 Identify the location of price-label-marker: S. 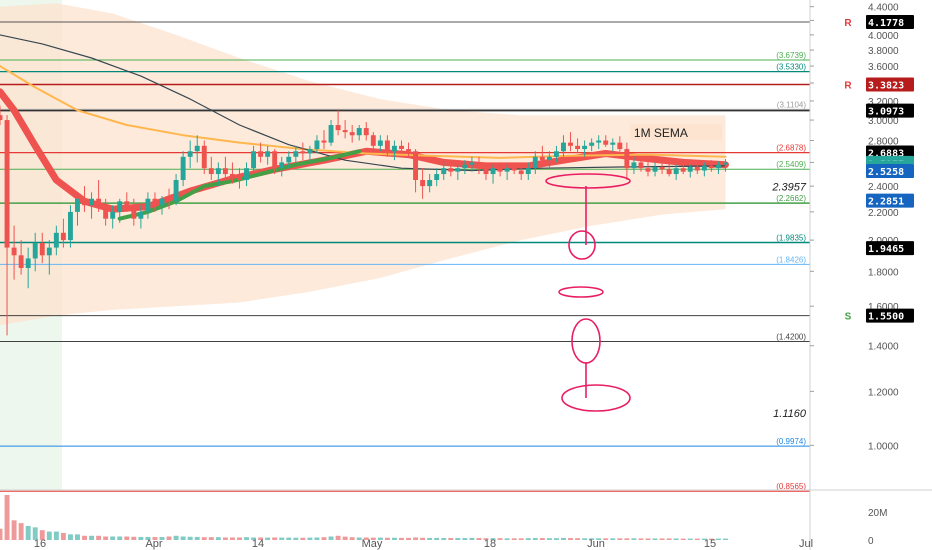
(848, 317).